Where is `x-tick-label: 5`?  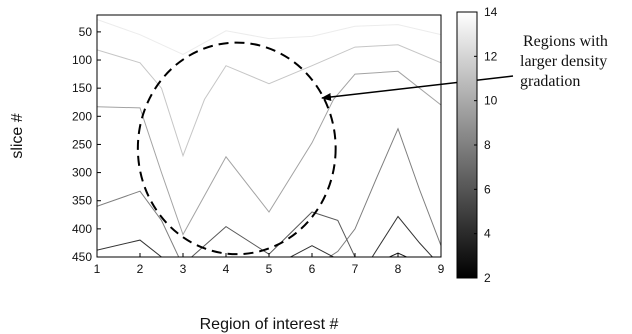 x-tick-label: 5 is located at coordinates (269, 269).